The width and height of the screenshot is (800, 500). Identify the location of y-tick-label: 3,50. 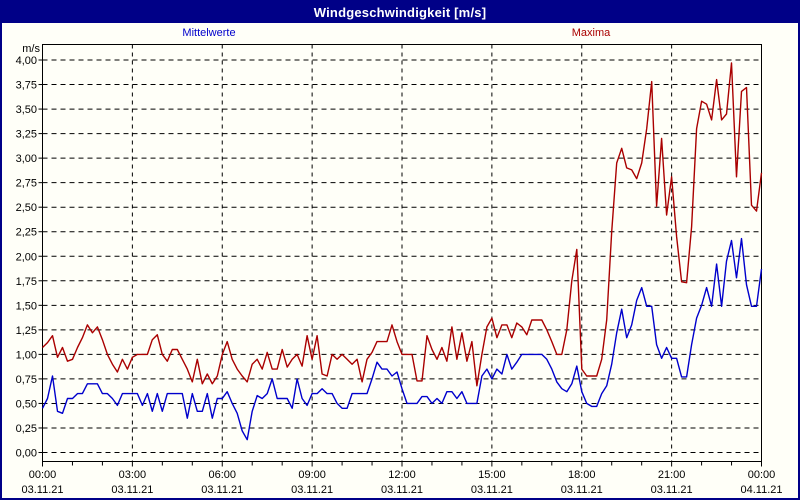
(26, 110).